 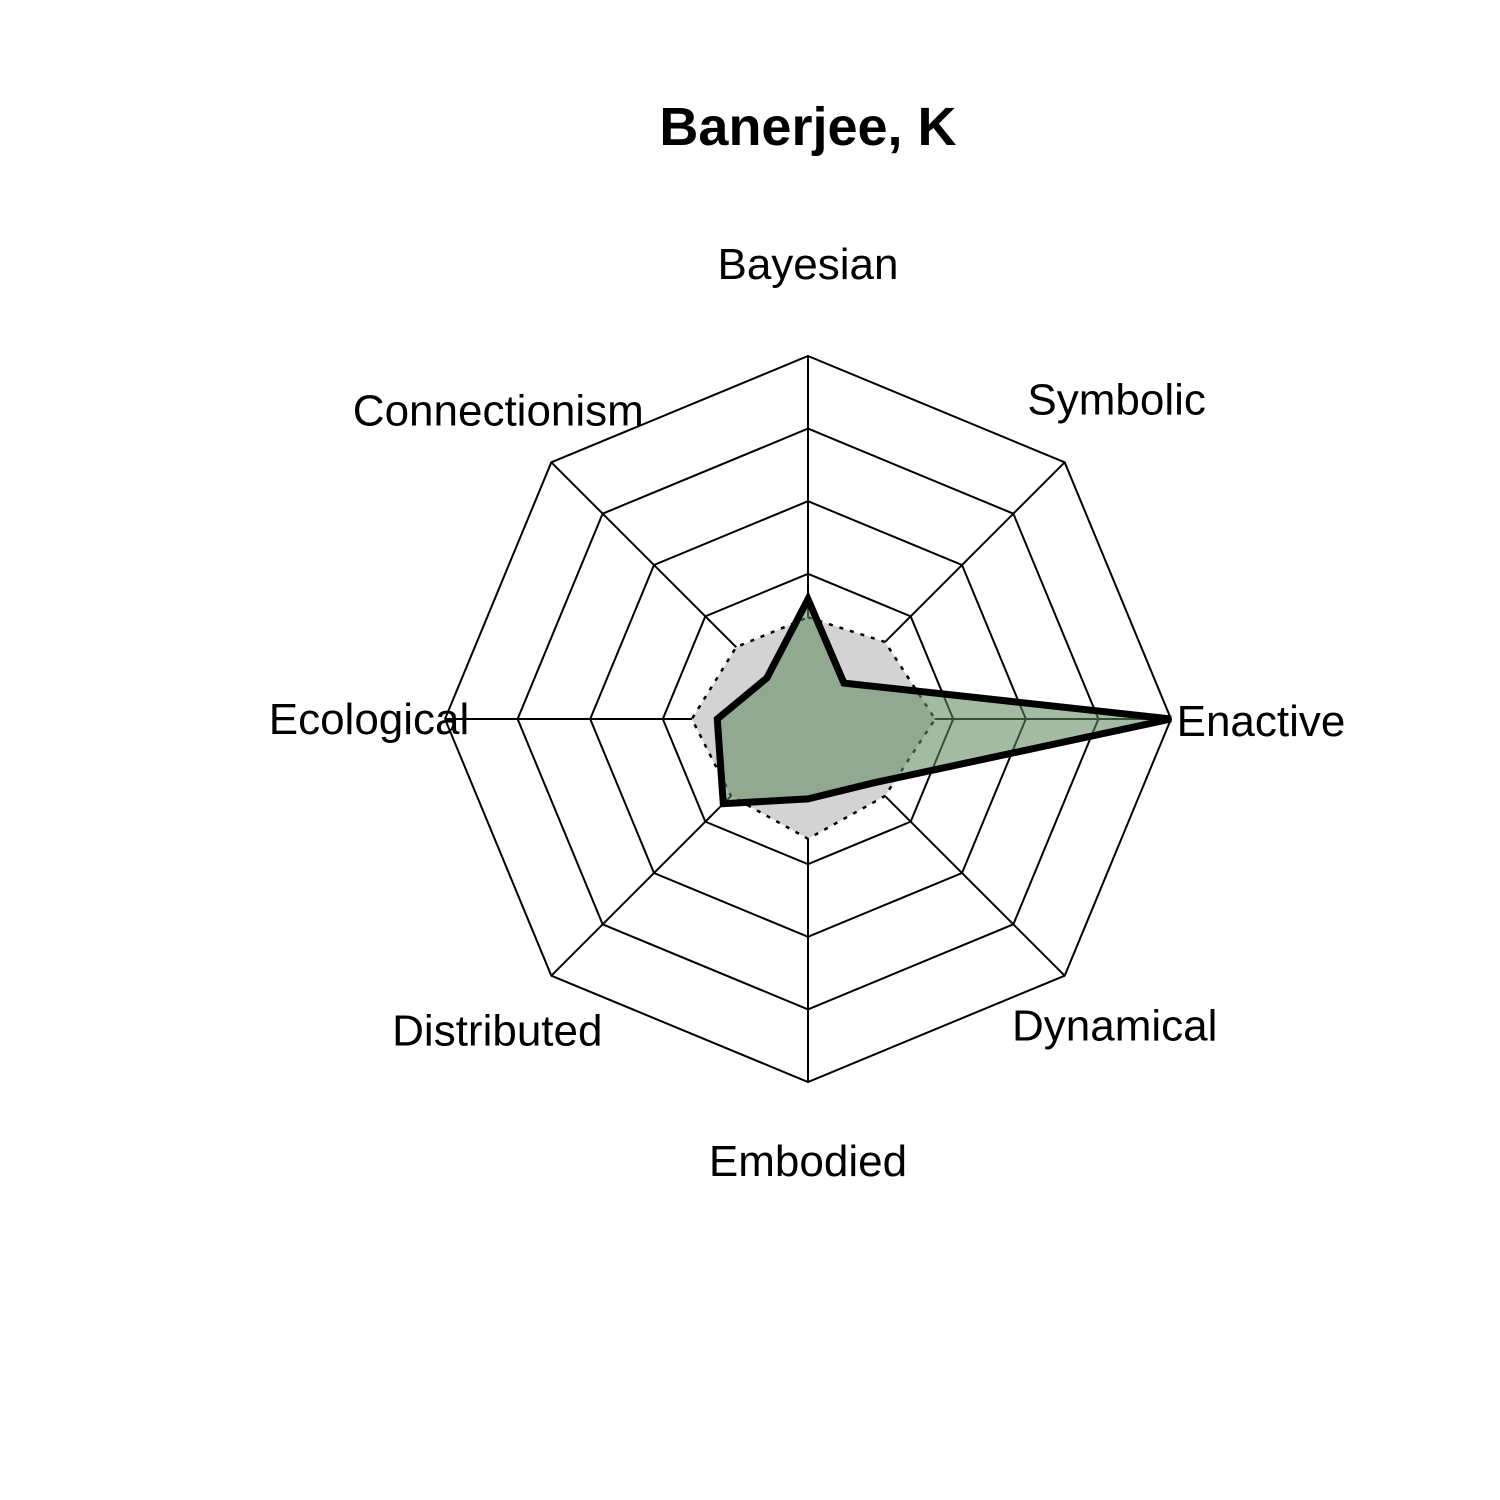 What do you see at coordinates (808, 1161) in the screenshot?
I see `axis-label-embodied: Embodied` at bounding box center [808, 1161].